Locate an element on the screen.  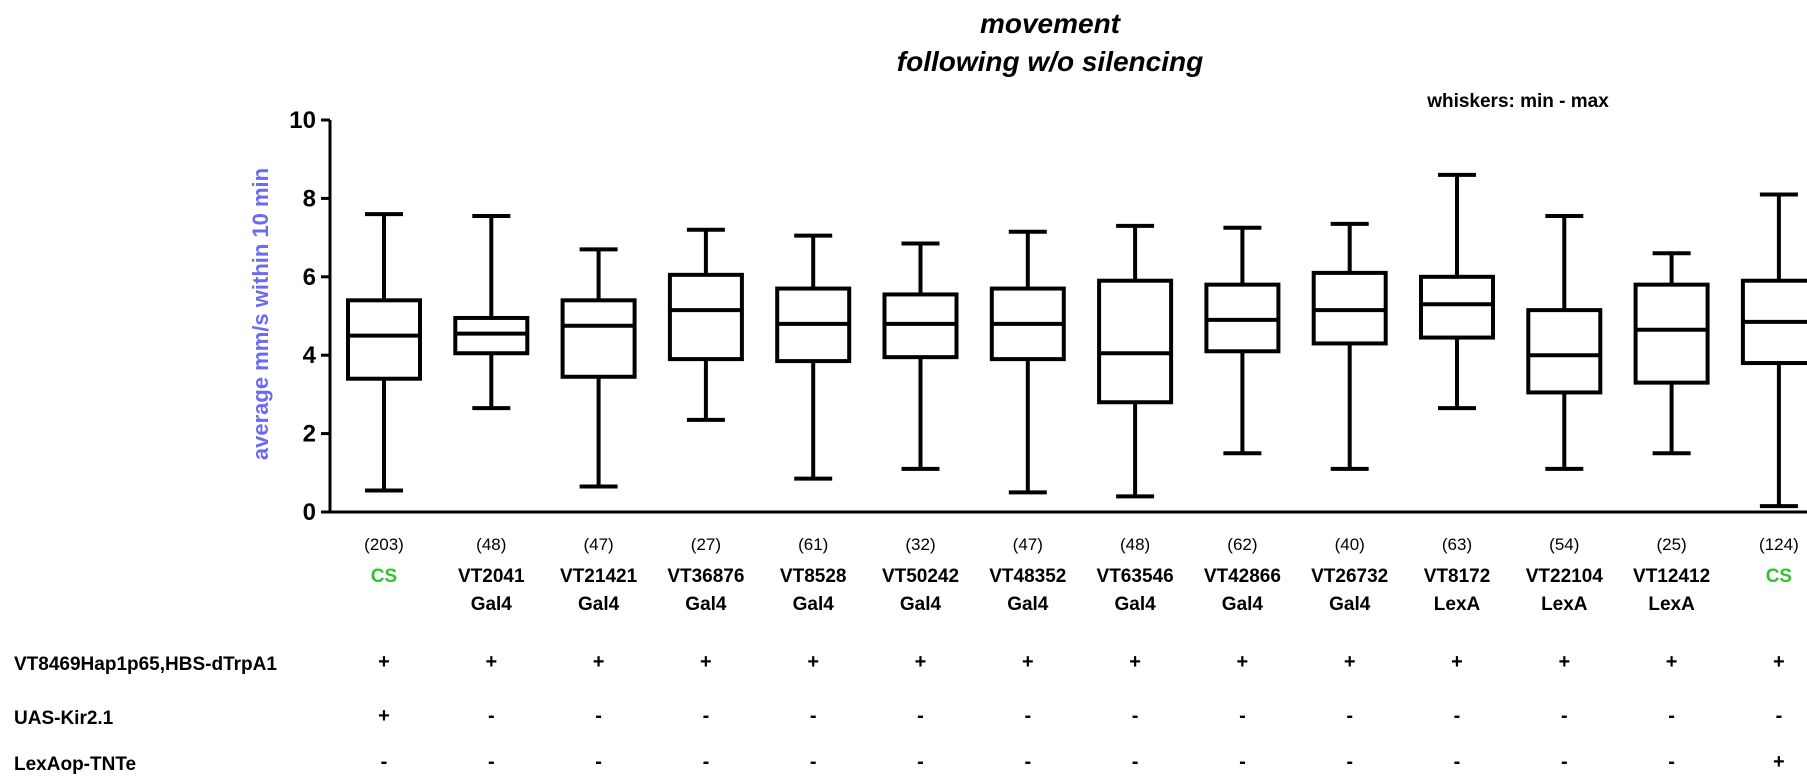
y-tick-label: 0 is located at coordinates (309, 512).